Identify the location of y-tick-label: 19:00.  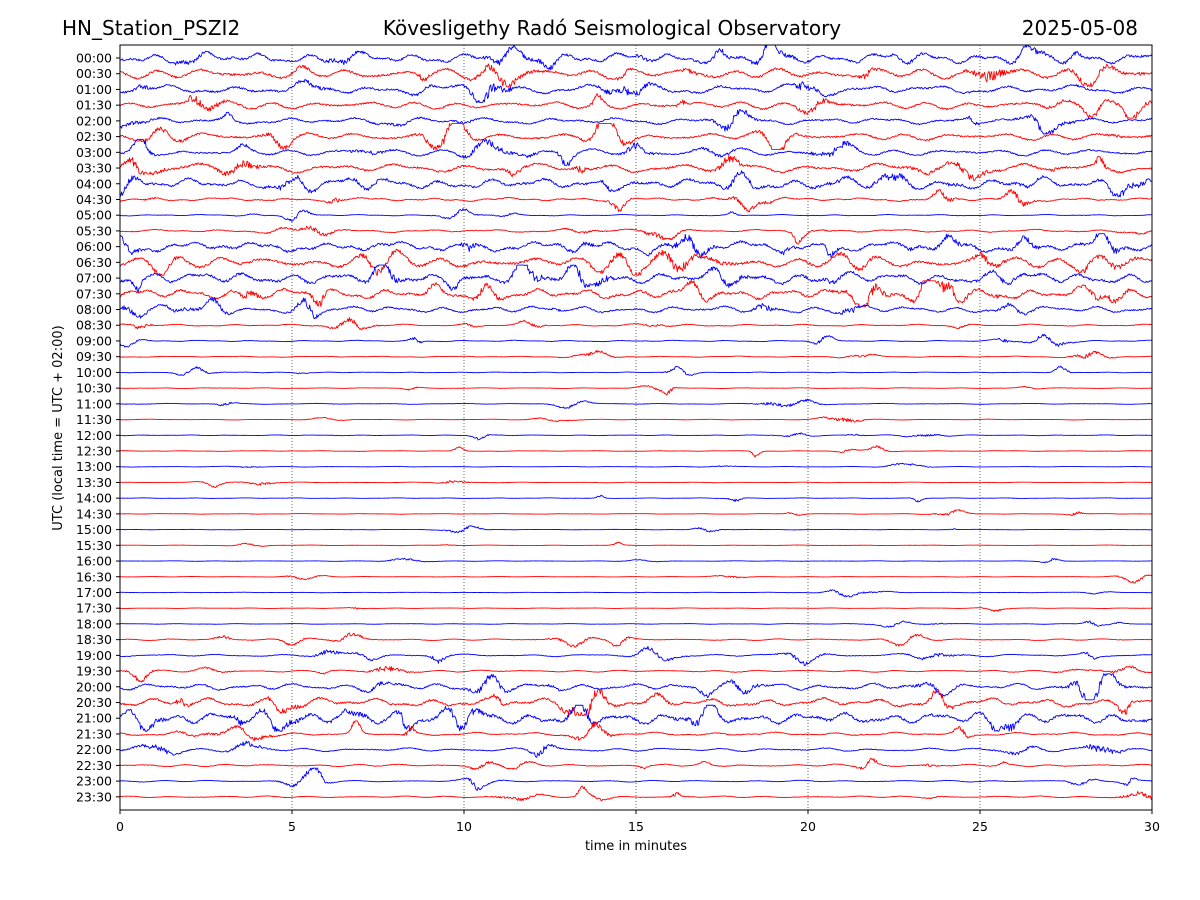
(94, 655).